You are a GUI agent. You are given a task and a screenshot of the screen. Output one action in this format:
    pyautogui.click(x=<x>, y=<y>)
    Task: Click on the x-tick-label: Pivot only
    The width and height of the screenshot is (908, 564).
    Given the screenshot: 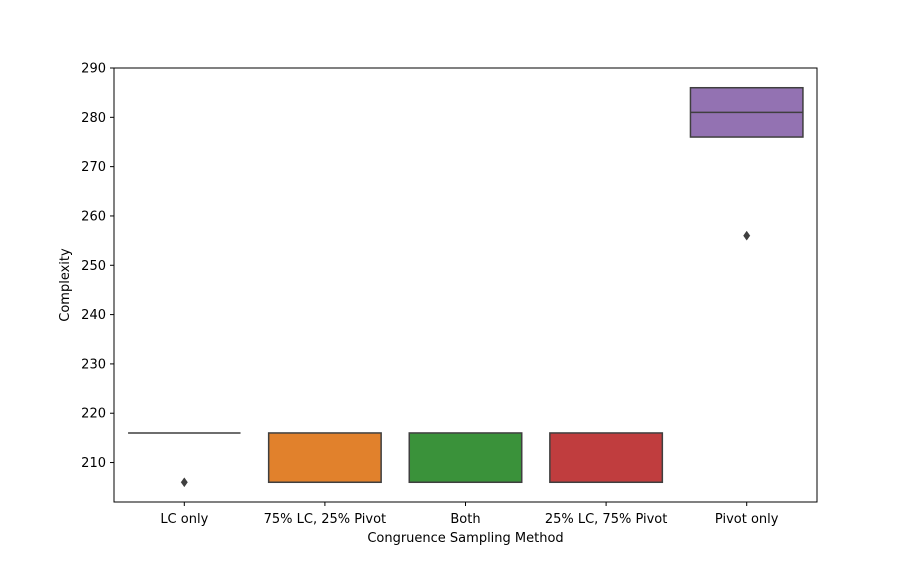 What is the action you would take?
    pyautogui.click(x=747, y=519)
    